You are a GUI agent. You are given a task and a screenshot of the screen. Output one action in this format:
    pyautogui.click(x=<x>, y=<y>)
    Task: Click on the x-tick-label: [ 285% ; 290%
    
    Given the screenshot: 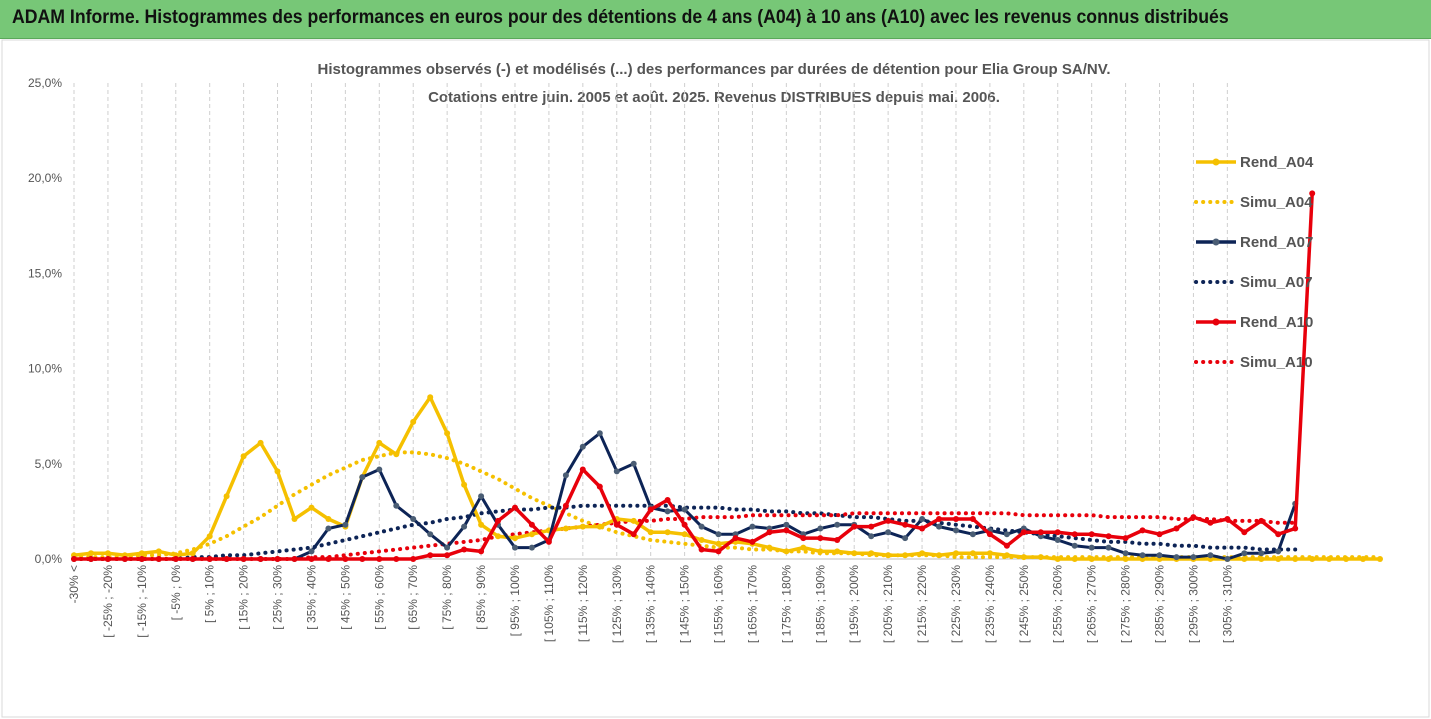 What is the action you would take?
    pyautogui.click(x=1160, y=604)
    